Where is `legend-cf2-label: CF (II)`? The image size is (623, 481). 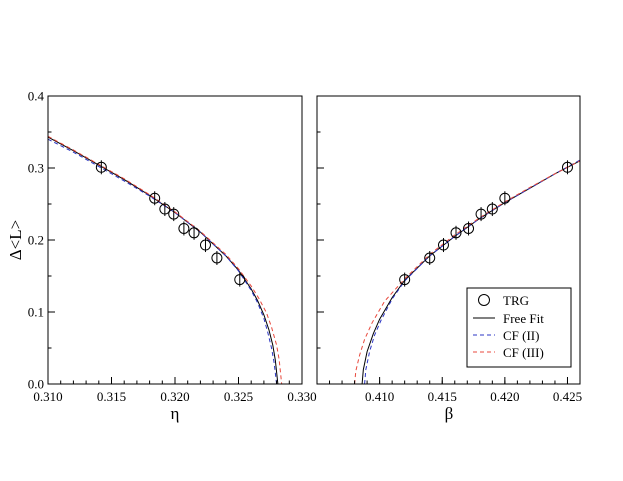
legend-cf2-label: CF (II) is located at coordinates (521, 335).